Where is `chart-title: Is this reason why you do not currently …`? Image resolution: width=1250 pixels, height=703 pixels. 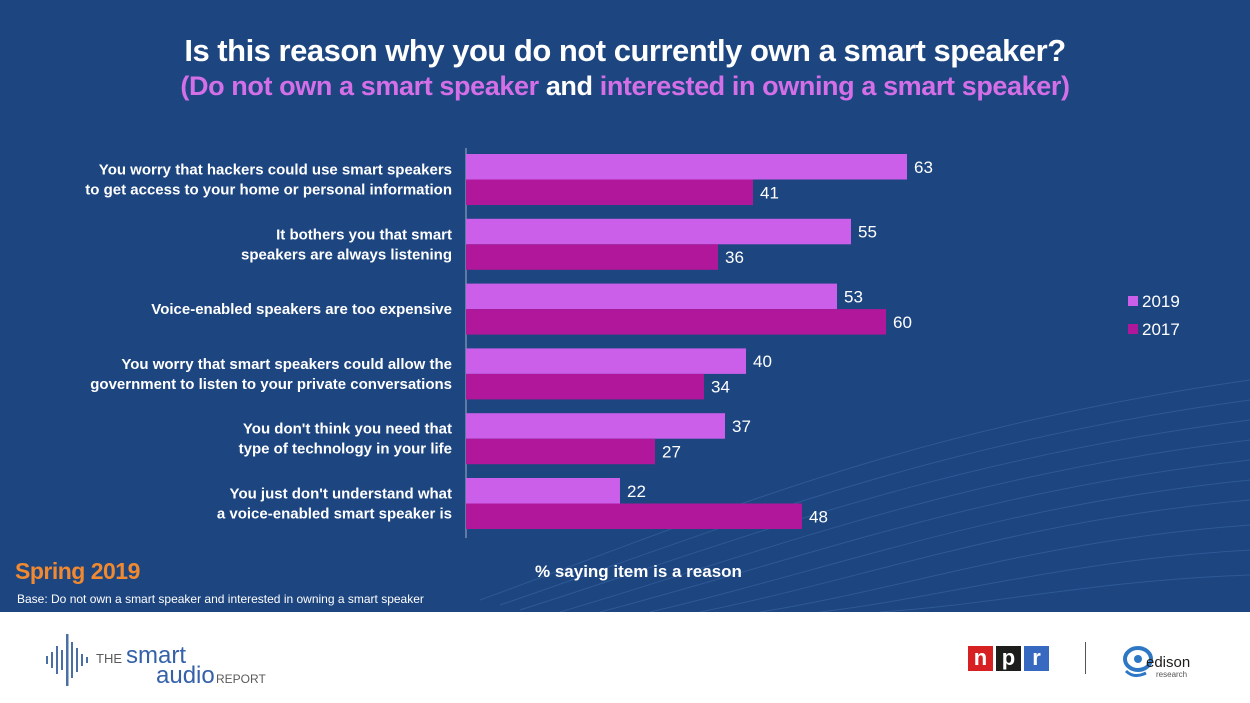
chart-title: Is this reason why you do not currently … is located at coordinates (625, 50).